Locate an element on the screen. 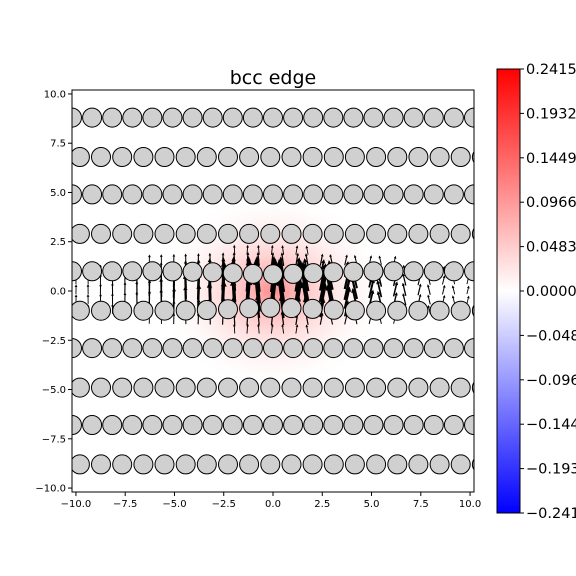  y-tick-label: 5.0 is located at coordinates (58, 193).